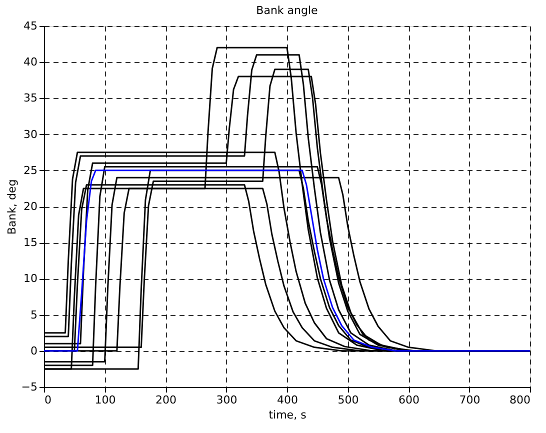 The image size is (546, 433). I want to click on y-tick-label: 25, so click(31, 170).